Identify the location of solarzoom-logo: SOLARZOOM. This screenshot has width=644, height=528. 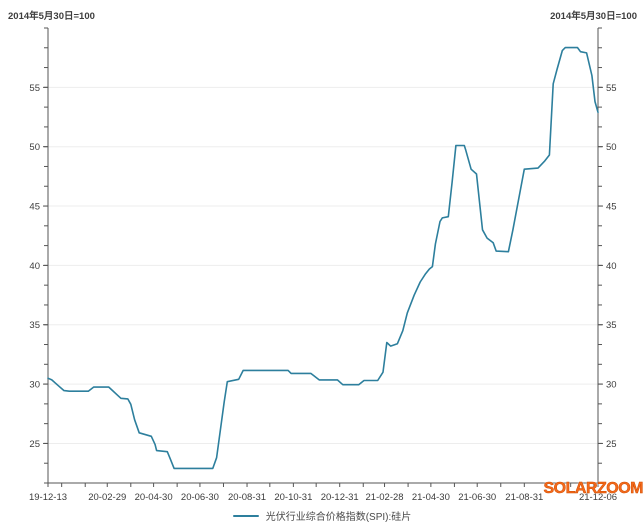
(593, 489).